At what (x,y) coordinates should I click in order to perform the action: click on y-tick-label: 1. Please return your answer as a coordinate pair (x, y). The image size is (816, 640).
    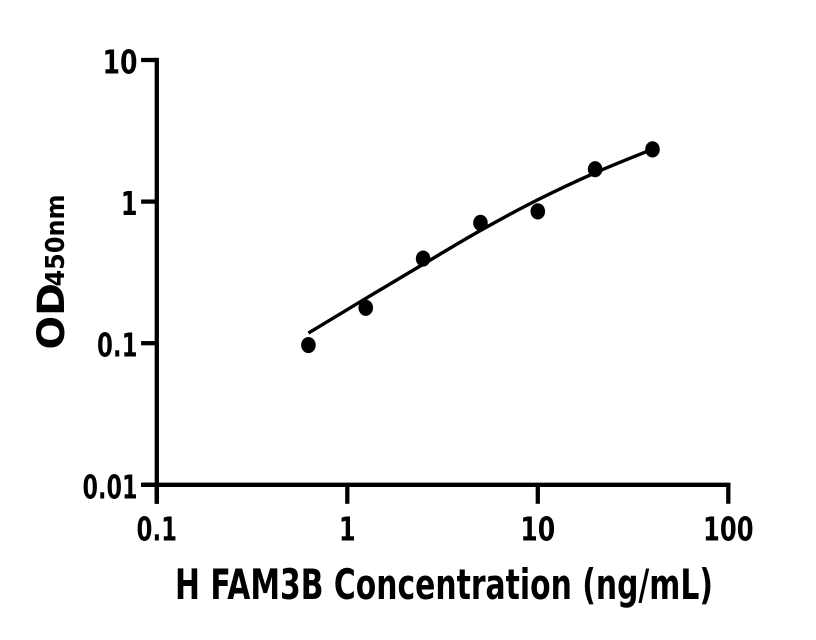
    Looking at the image, I should click on (129, 203).